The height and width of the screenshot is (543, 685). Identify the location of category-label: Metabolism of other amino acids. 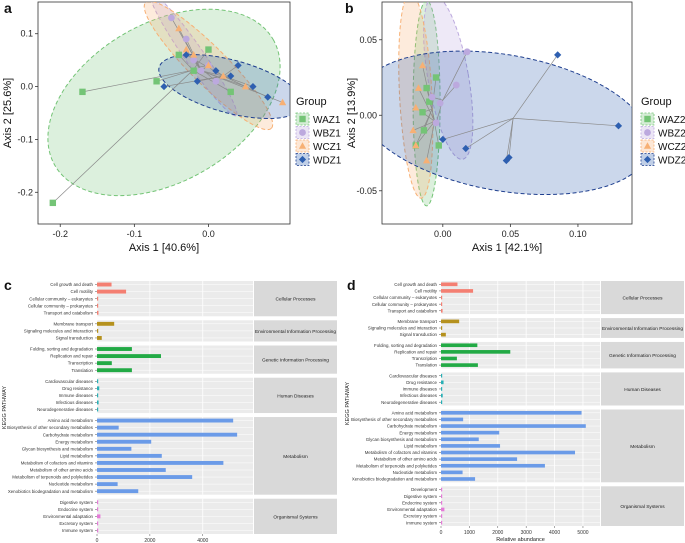
(406, 459).